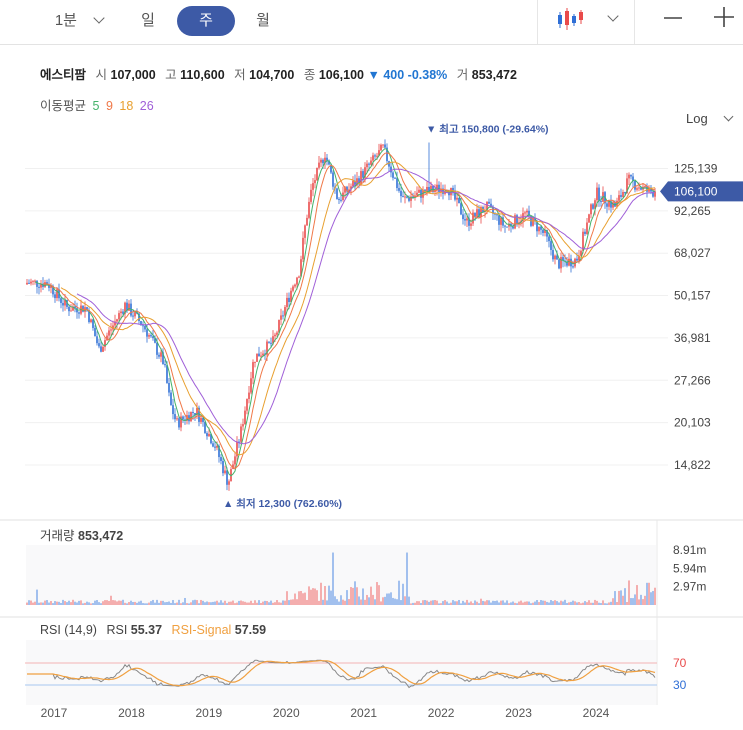  What do you see at coordinates (356, 674) in the screenshot?
I see `rsi-panel: 70 30` at bounding box center [356, 674].